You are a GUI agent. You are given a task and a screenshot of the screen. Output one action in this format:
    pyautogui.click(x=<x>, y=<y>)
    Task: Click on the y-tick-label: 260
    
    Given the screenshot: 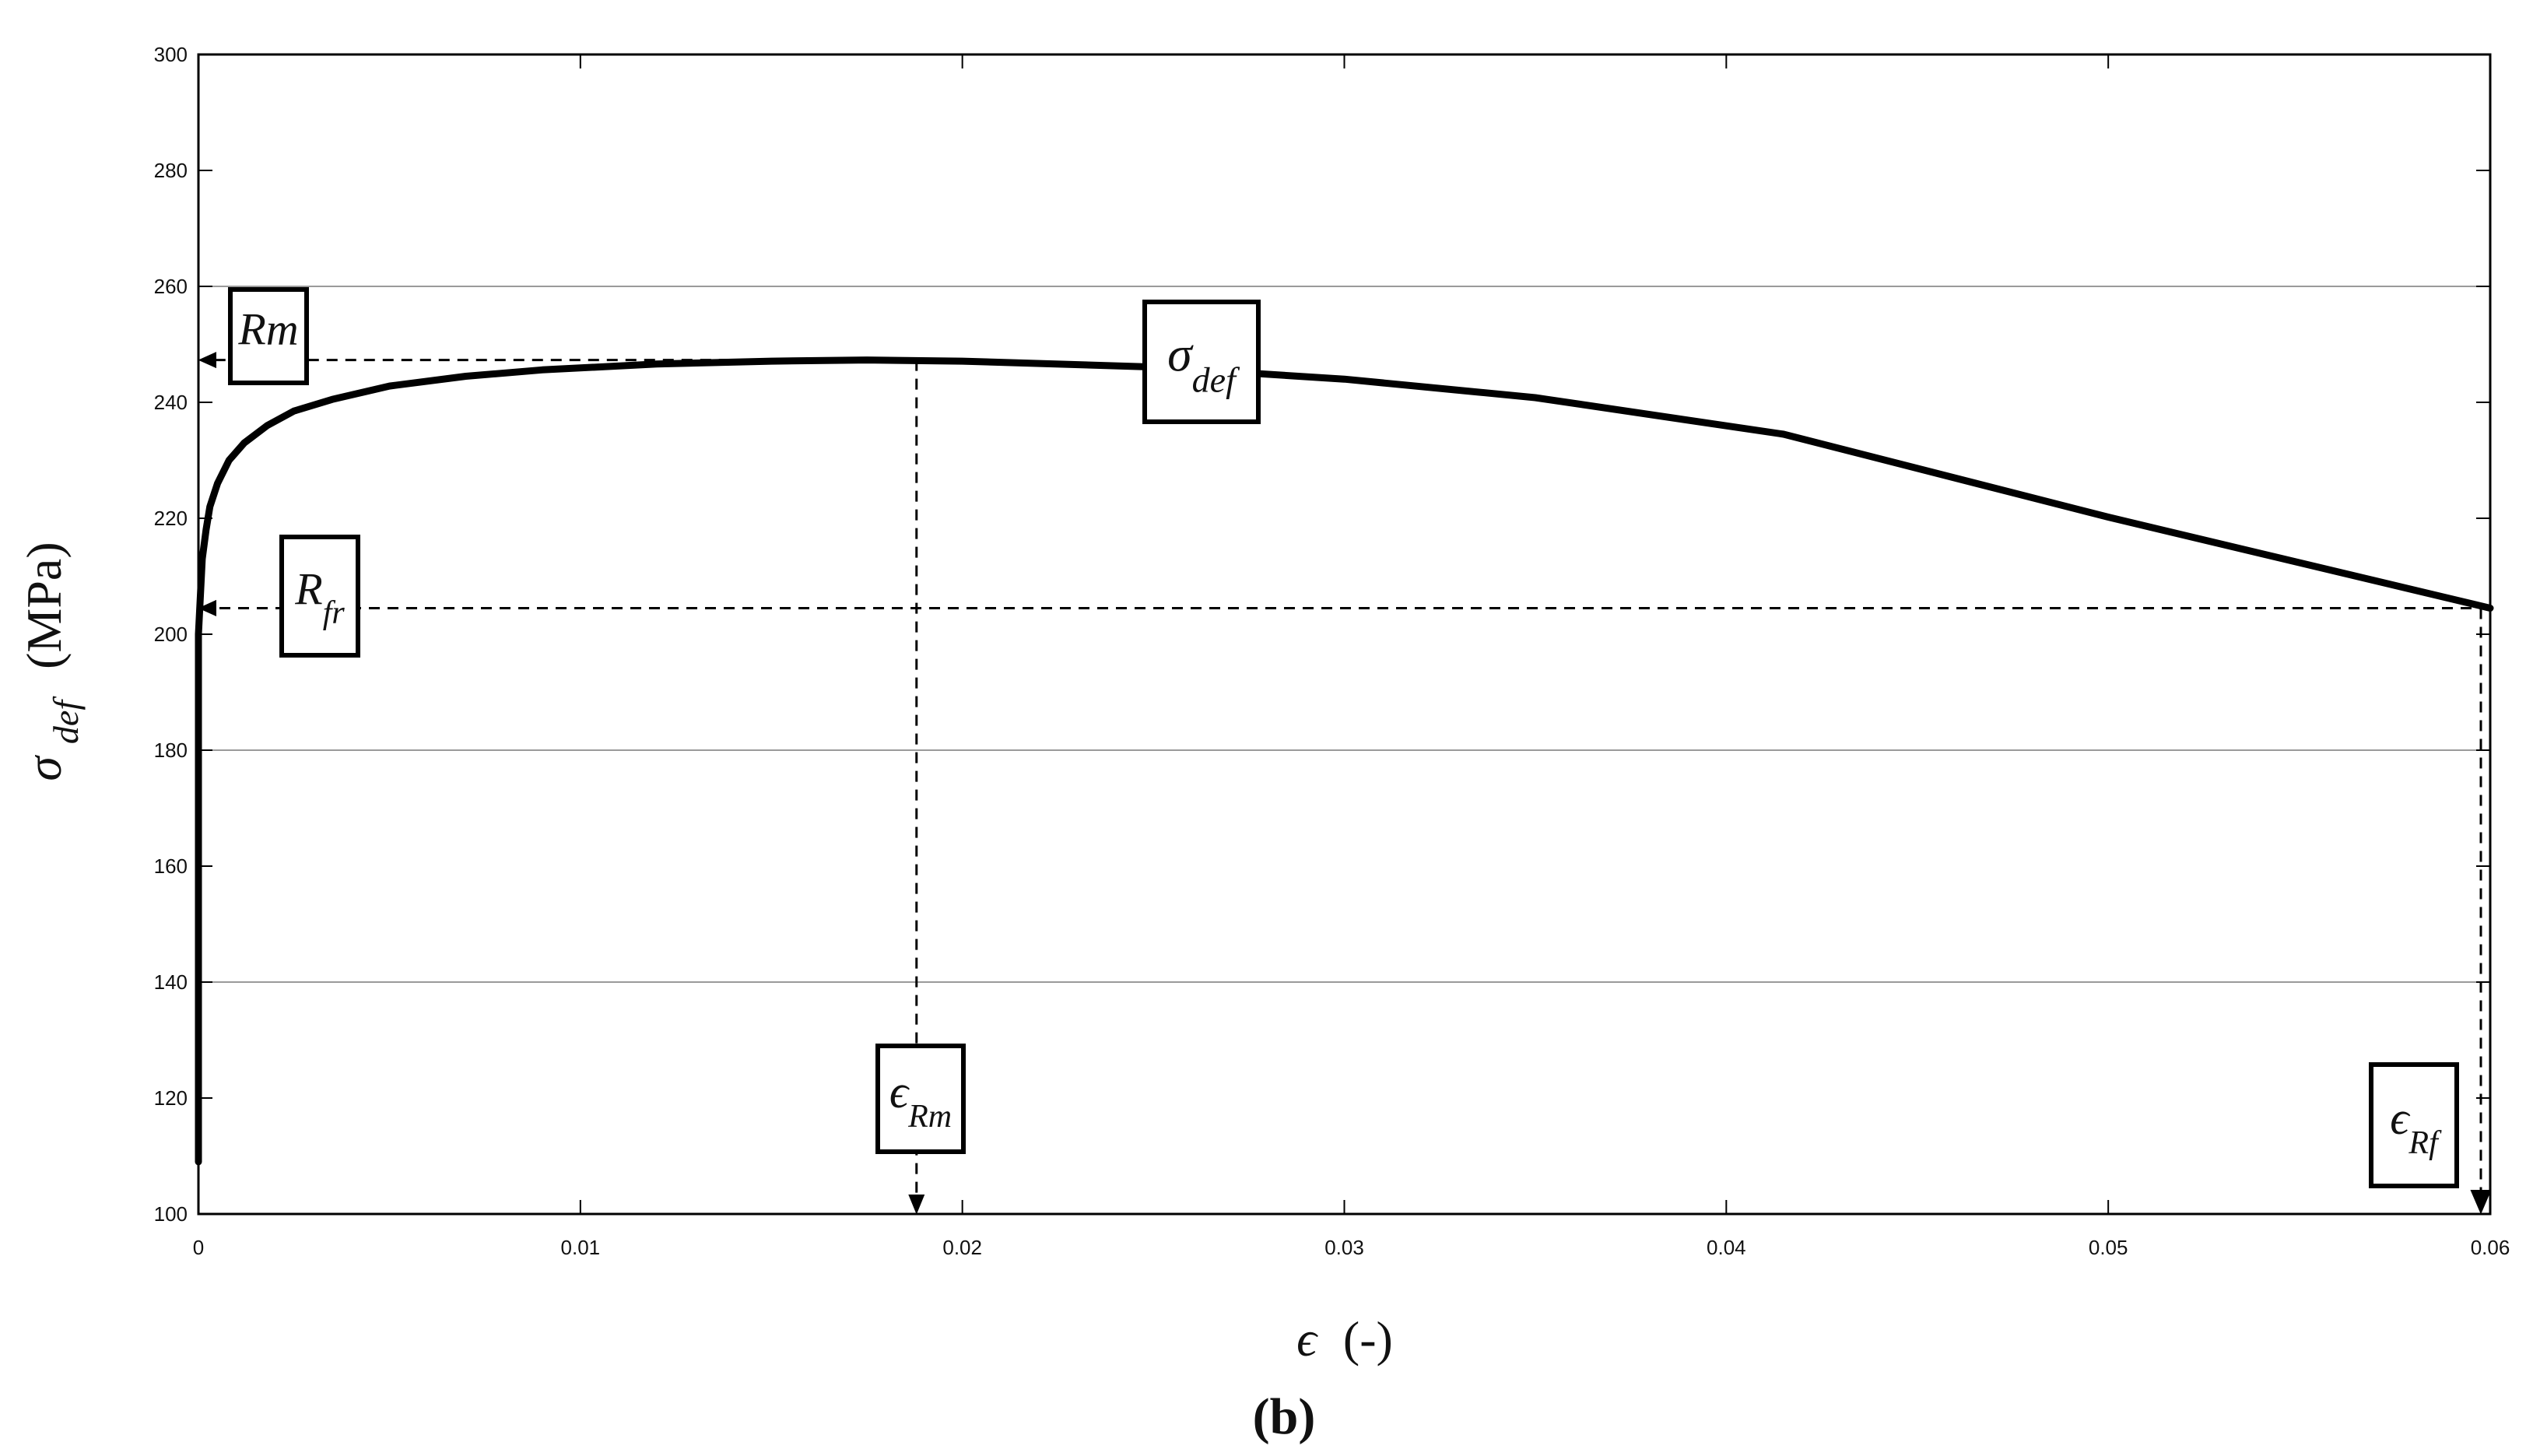 What is the action you would take?
    pyautogui.click(x=171, y=287)
    